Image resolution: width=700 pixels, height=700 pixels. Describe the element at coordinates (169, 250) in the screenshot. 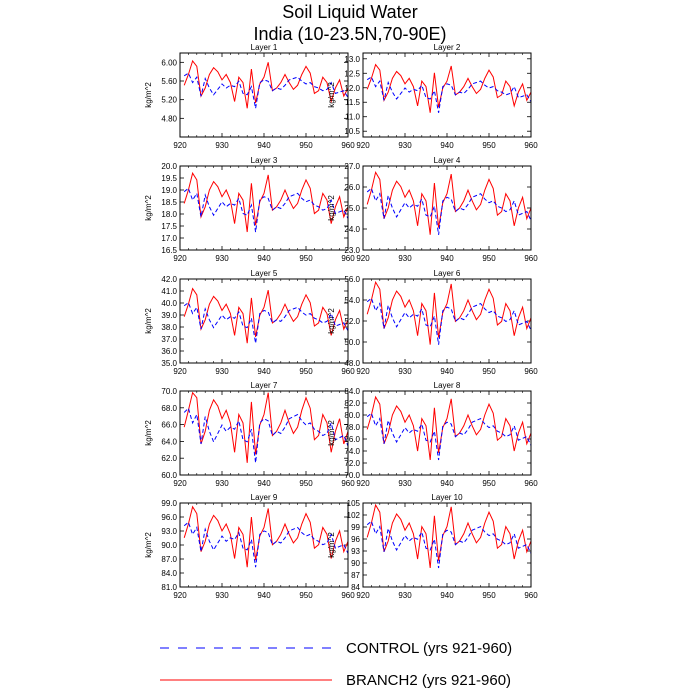

I see `y-tick-label: 16.5` at that location.